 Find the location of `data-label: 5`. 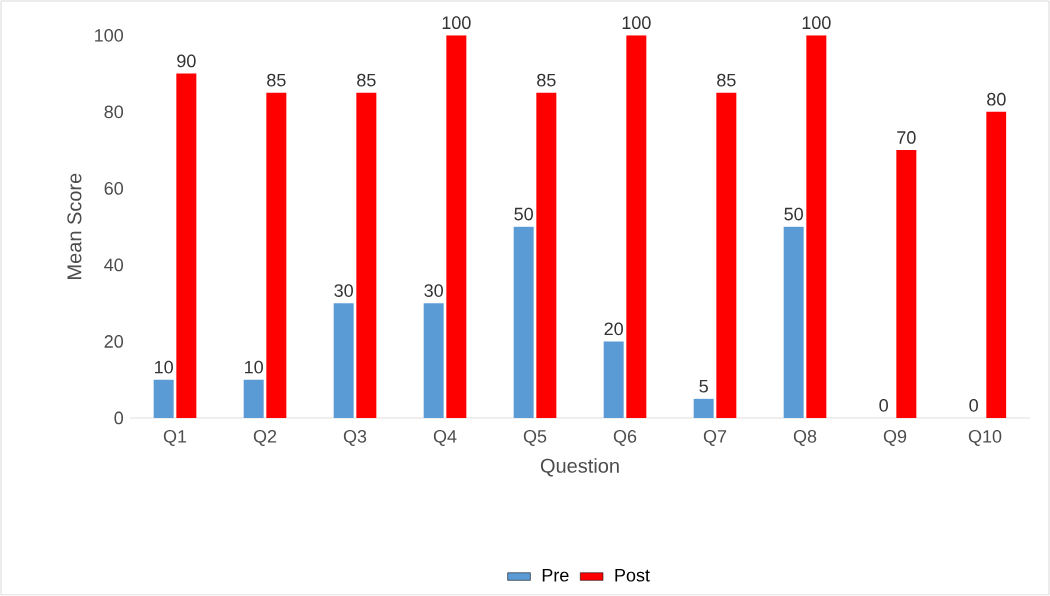

data-label: 5 is located at coordinates (703, 386).